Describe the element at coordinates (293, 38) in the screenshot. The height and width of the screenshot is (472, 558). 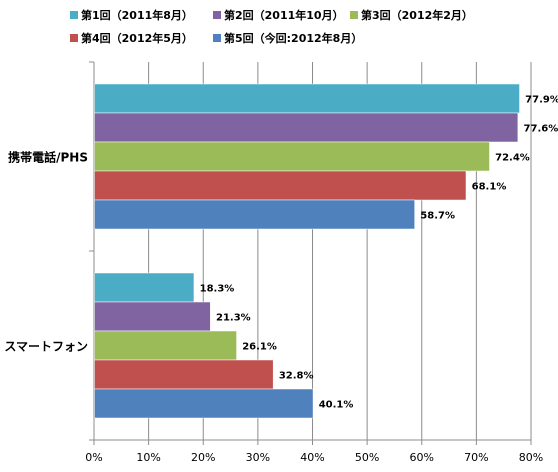
I see `legend-label: 第5回（今回:2012年8月）` at that location.